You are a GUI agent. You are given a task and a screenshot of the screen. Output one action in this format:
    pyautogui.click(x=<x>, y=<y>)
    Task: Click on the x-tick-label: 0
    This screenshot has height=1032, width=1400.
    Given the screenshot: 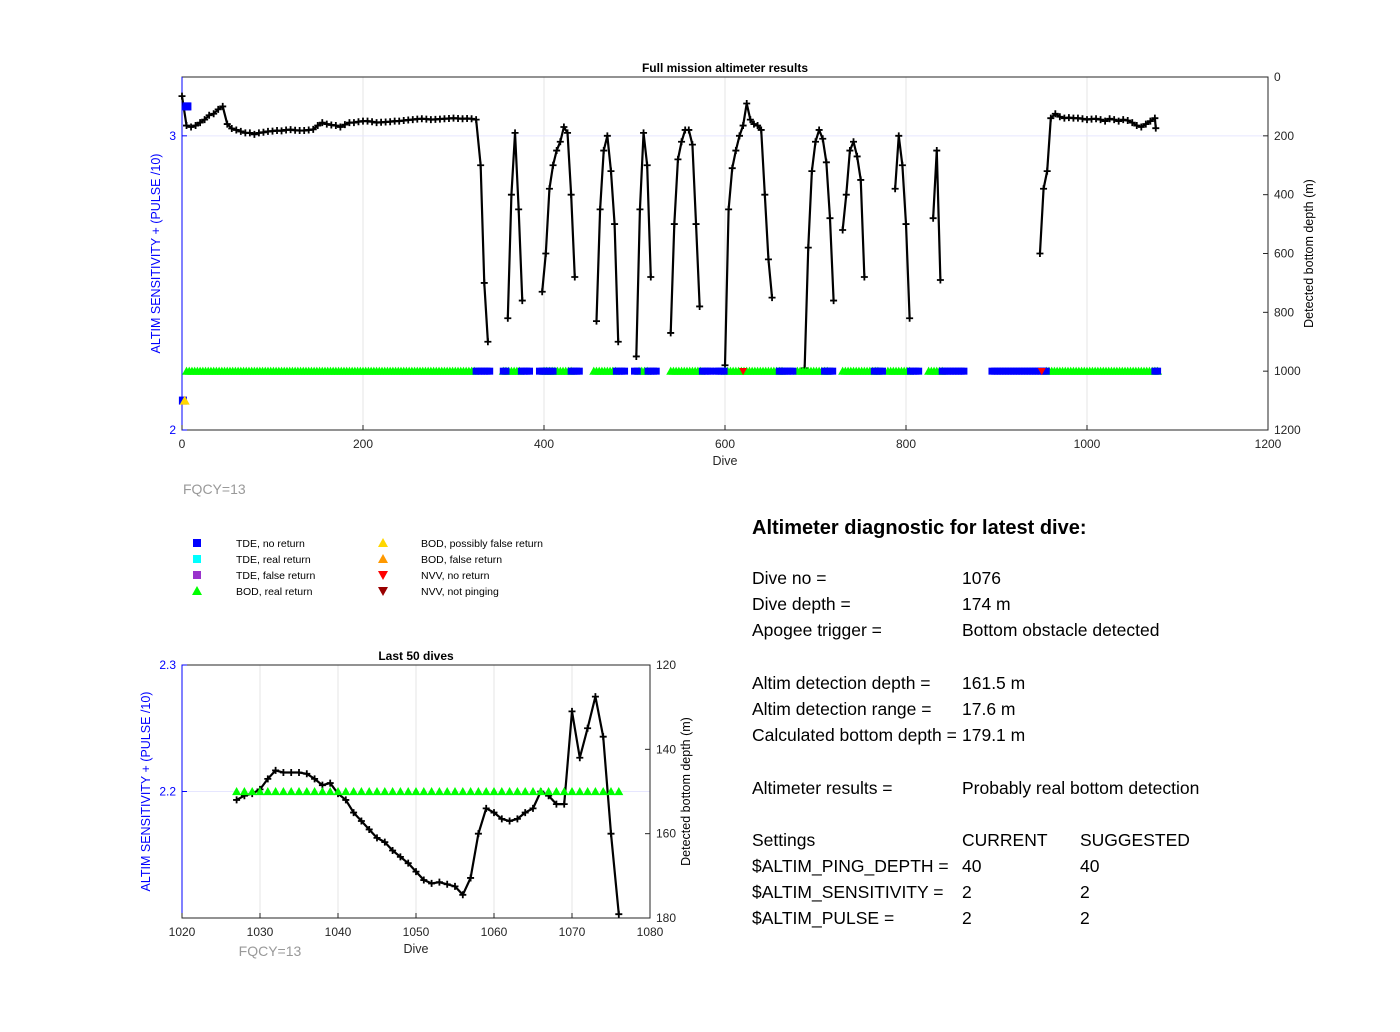 What is the action you would take?
    pyautogui.click(x=182, y=444)
    